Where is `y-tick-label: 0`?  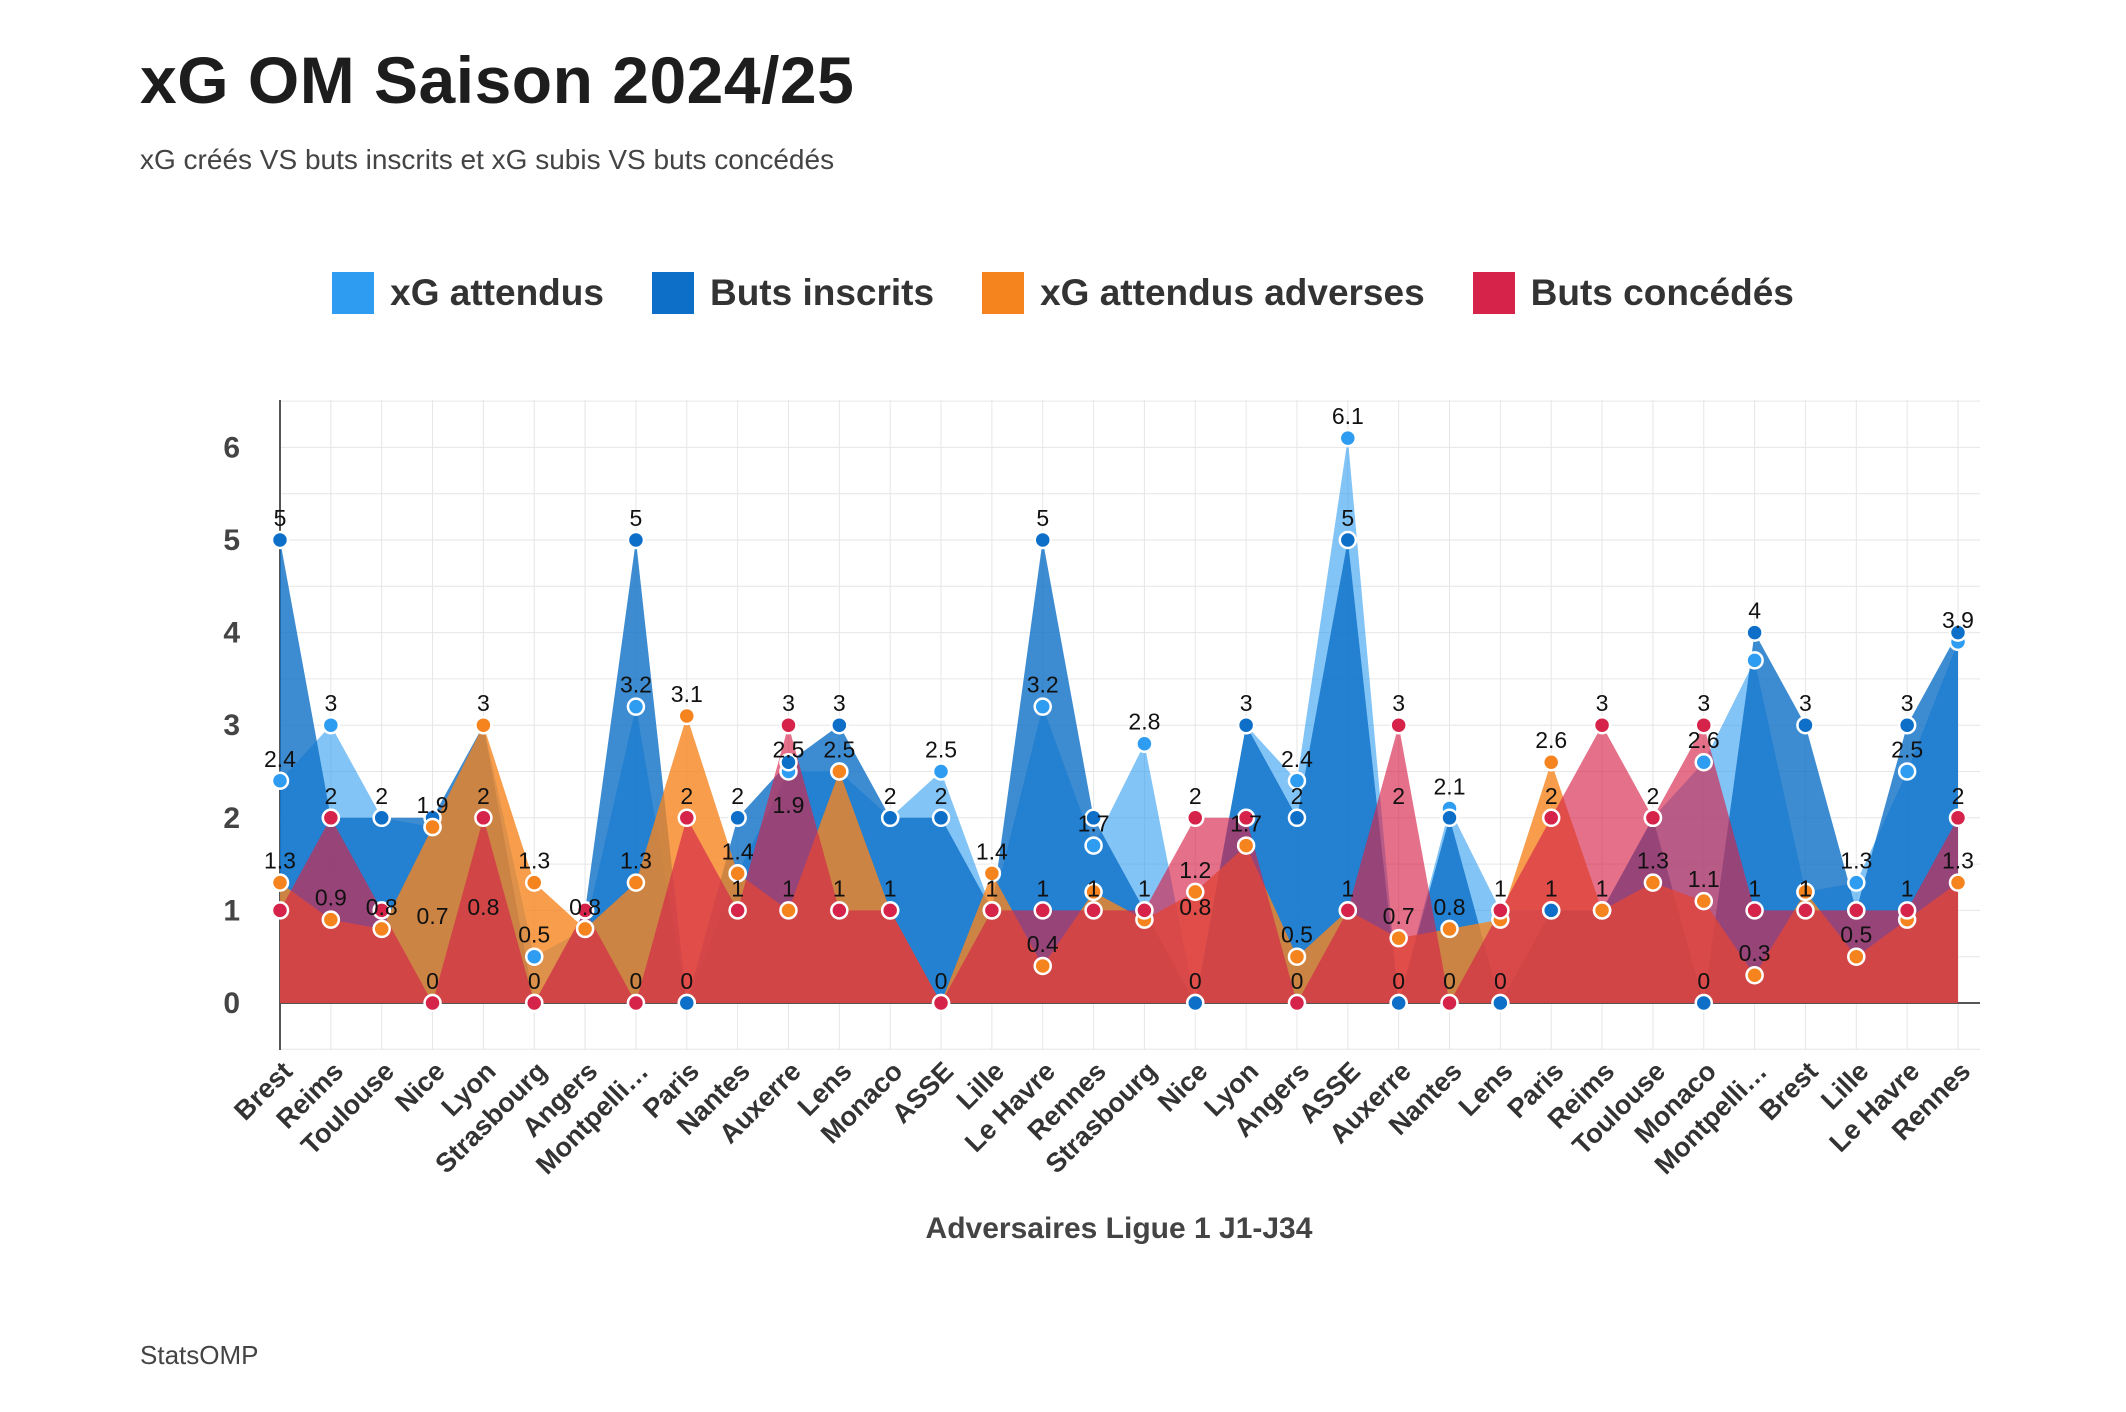
y-tick-label: 0 is located at coordinates (231, 1003).